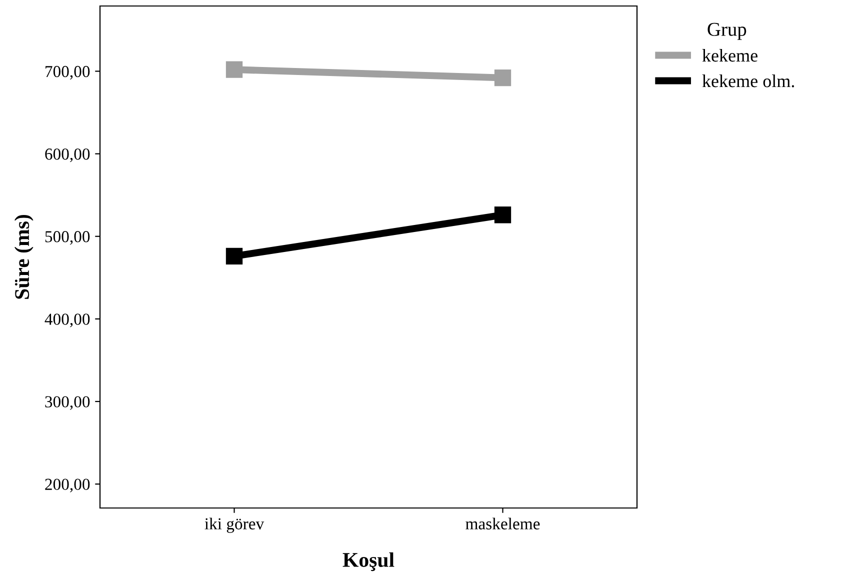  I want to click on legend-title: Grup, so click(727, 31).